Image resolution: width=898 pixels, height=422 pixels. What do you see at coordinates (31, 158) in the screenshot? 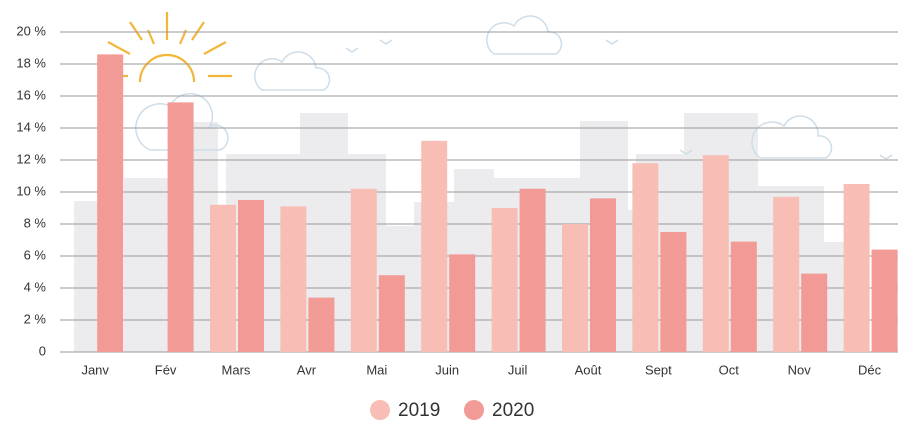
I see `y-tick-label: 12 %` at bounding box center [31, 158].